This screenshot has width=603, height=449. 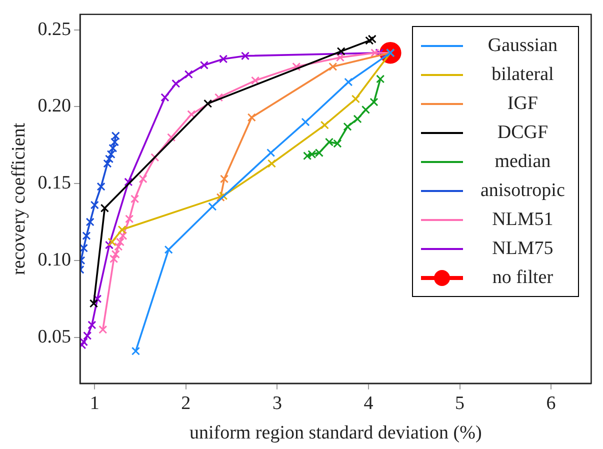 What do you see at coordinates (55, 337) in the screenshot?
I see `y-tick-label: 0.05` at bounding box center [55, 337].